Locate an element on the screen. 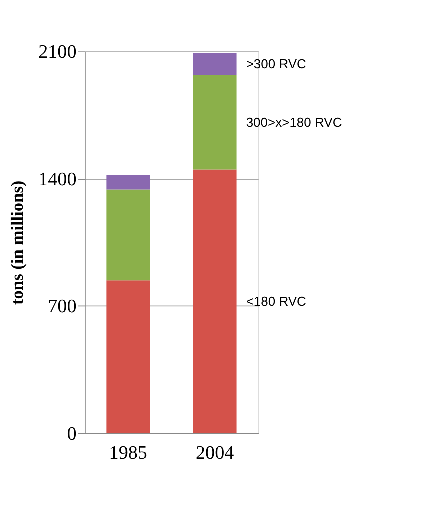 The height and width of the screenshot is (517, 438). series-label: 300>x>180 RVC is located at coordinates (294, 122).